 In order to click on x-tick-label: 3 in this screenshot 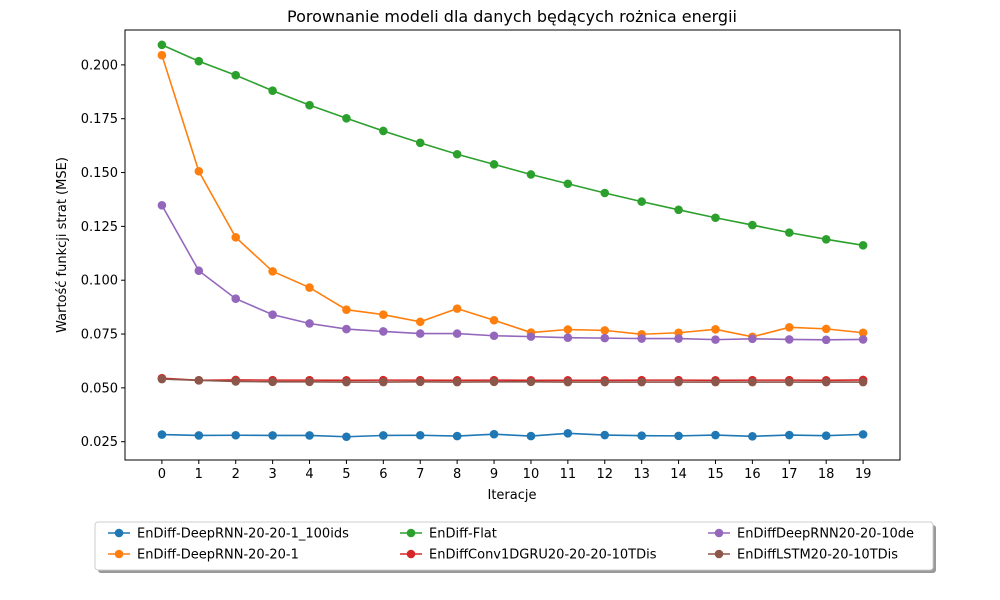, I will do `click(272, 474)`.